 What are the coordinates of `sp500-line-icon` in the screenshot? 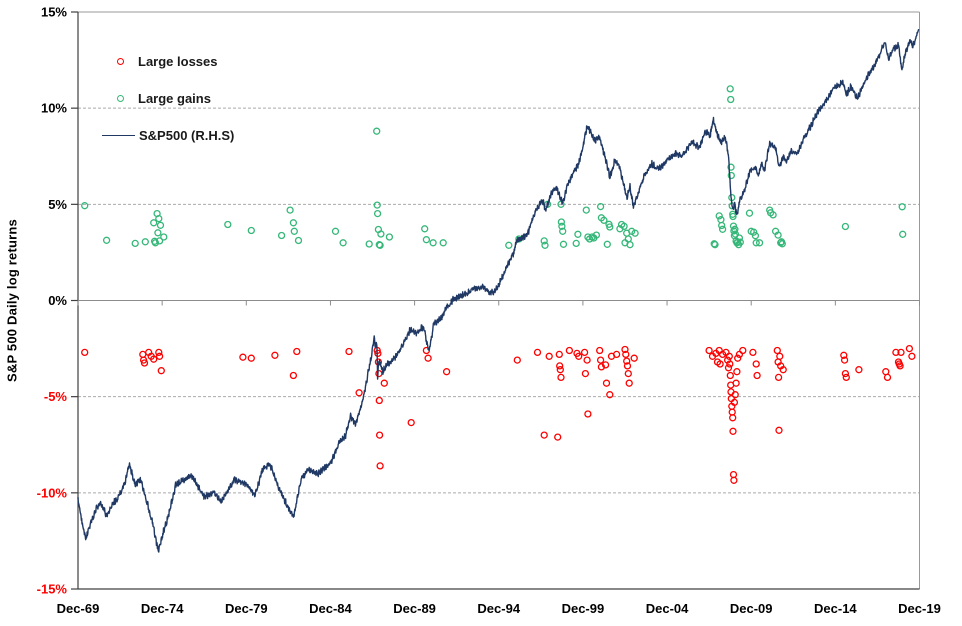 It's located at (118, 135).